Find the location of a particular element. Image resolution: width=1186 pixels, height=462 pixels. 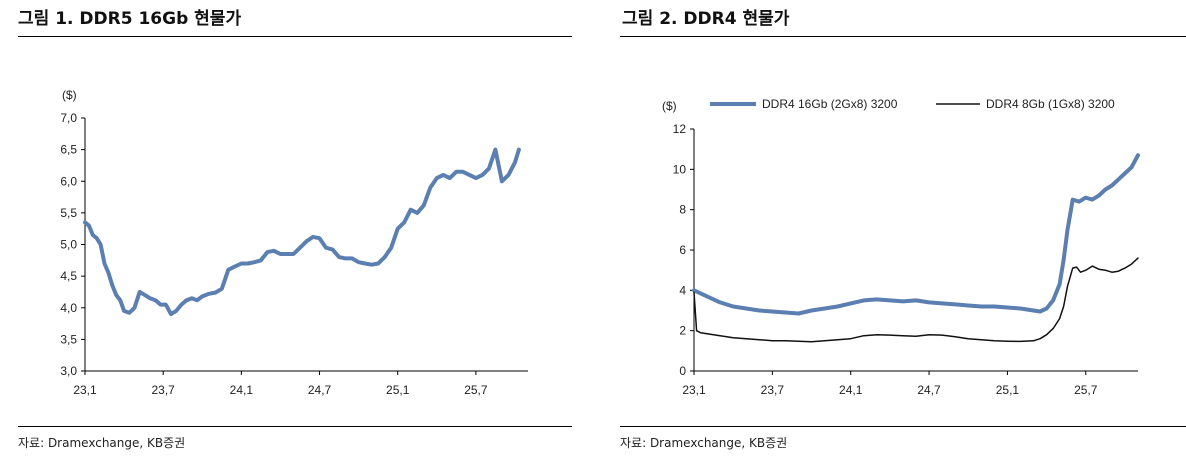

y-tick-label: 3,0 is located at coordinates (68, 371).